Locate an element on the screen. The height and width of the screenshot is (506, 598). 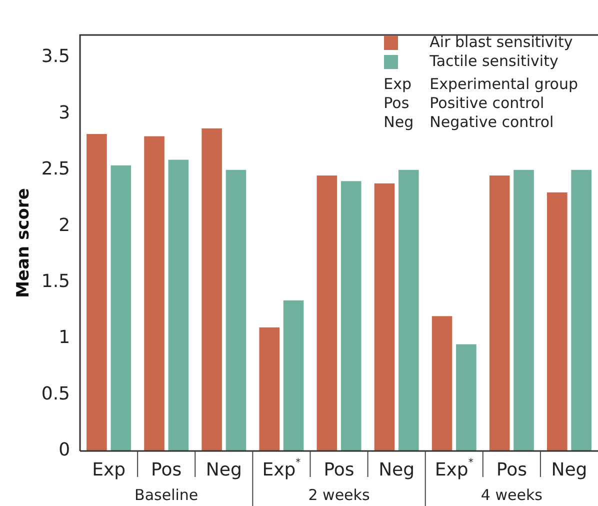
text: Baseline is located at coordinates (166, 495).